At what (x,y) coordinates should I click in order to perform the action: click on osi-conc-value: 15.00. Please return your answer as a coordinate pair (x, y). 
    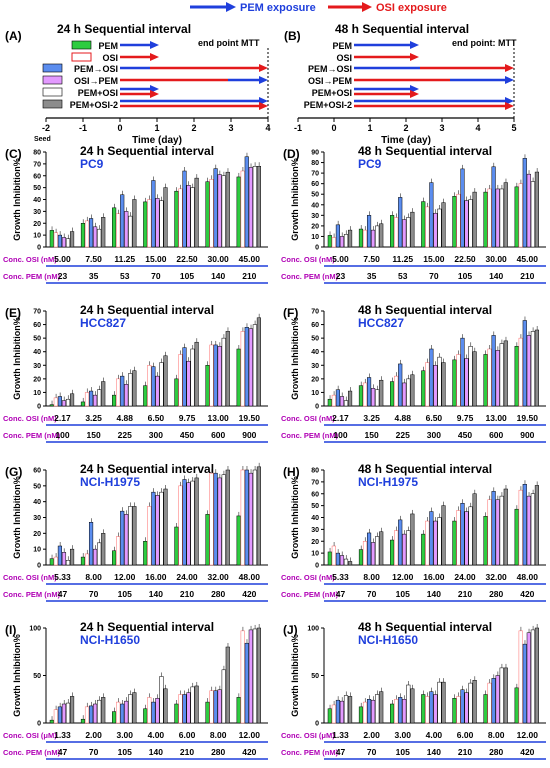
    Looking at the image, I should click on (156, 259).